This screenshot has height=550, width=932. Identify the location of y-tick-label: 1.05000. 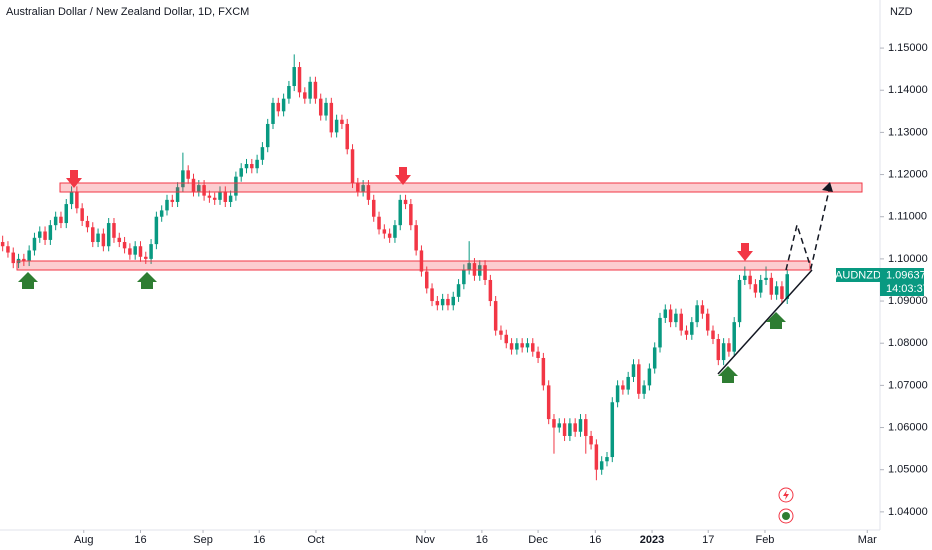
(908, 470).